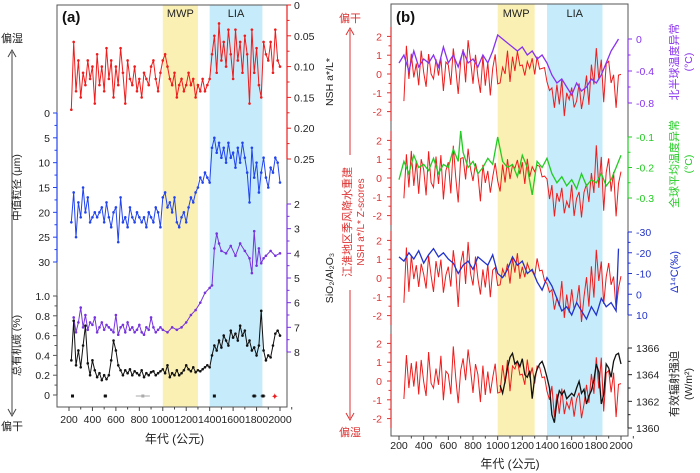 Image resolution: width=700 pixels, height=473 pixels. What do you see at coordinates (146, 346) in the screenshot?
I see `series-3: 0 0.2 0.4 0.6 0.8 1.0 总有机碳 (%)` at bounding box center [146, 346].